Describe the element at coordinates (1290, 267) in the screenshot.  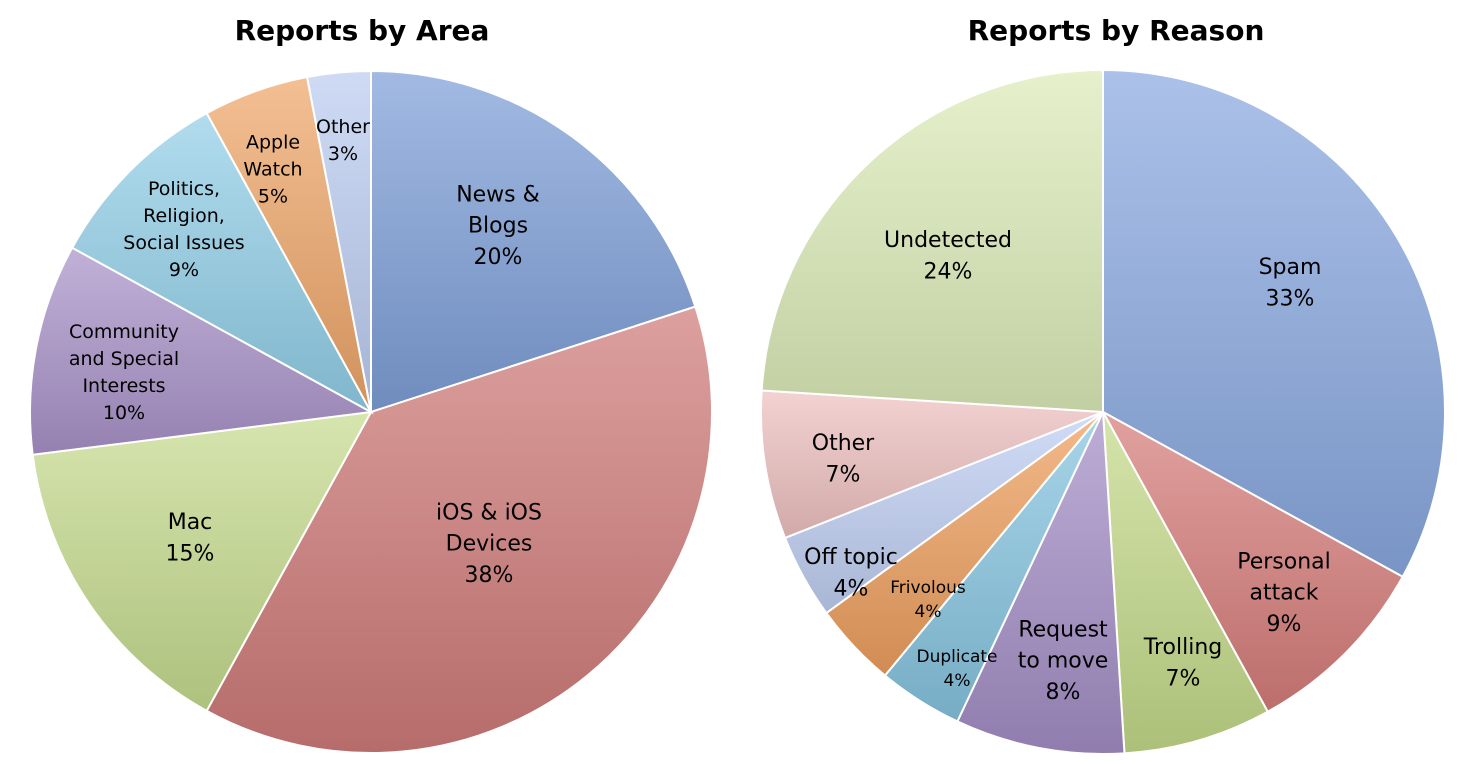
I see `slice-label-line: Spam` at that location.